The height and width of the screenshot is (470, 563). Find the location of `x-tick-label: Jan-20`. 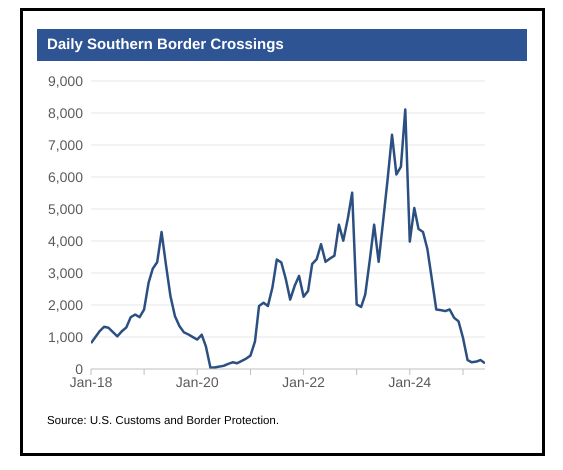

x-tick-label: Jan-20 is located at coordinates (197, 382).